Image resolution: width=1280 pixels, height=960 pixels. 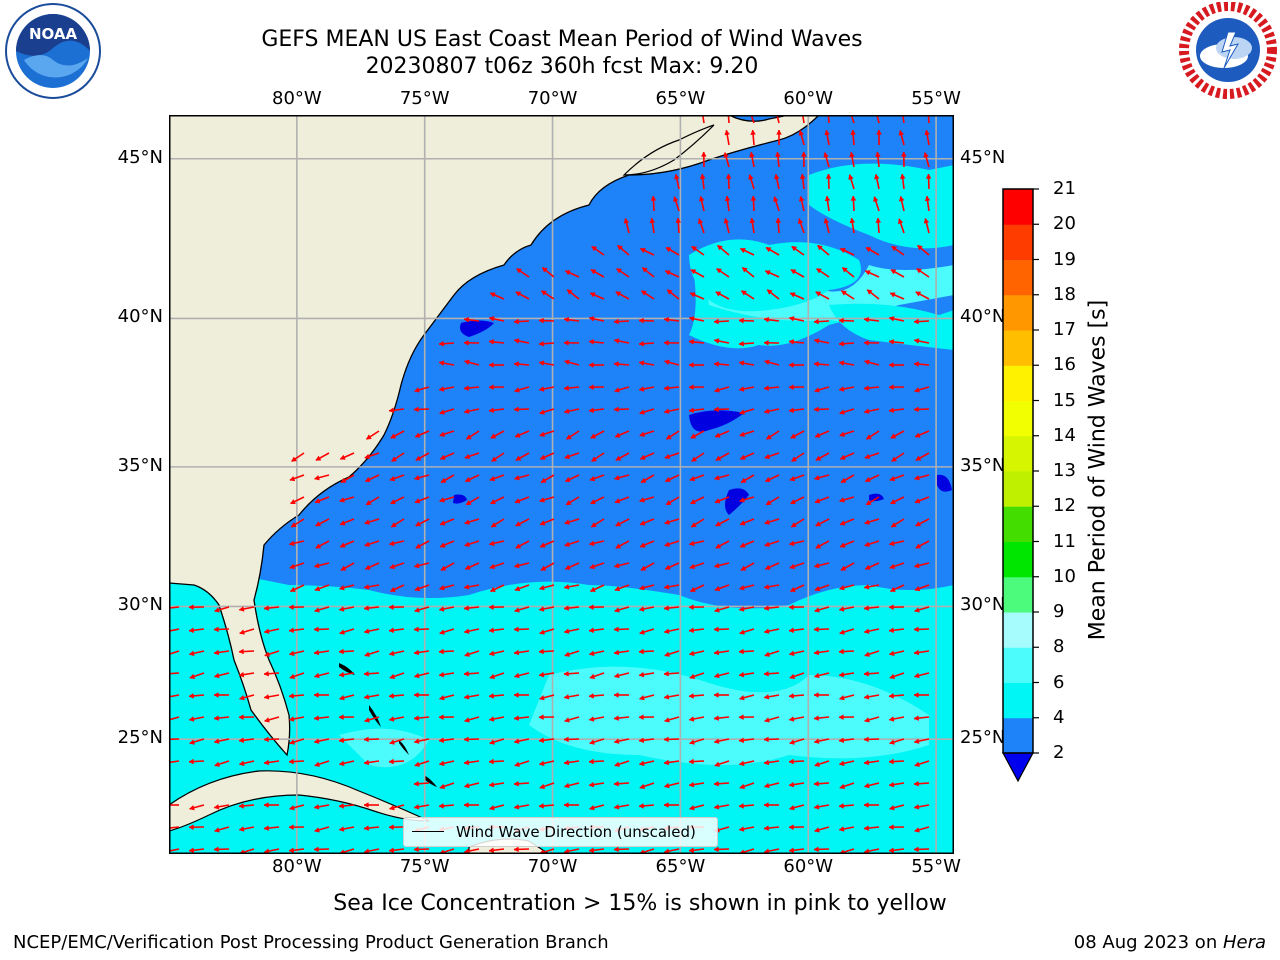 What do you see at coordinates (1228, 50) in the screenshot?
I see `nws-logo` at bounding box center [1228, 50].